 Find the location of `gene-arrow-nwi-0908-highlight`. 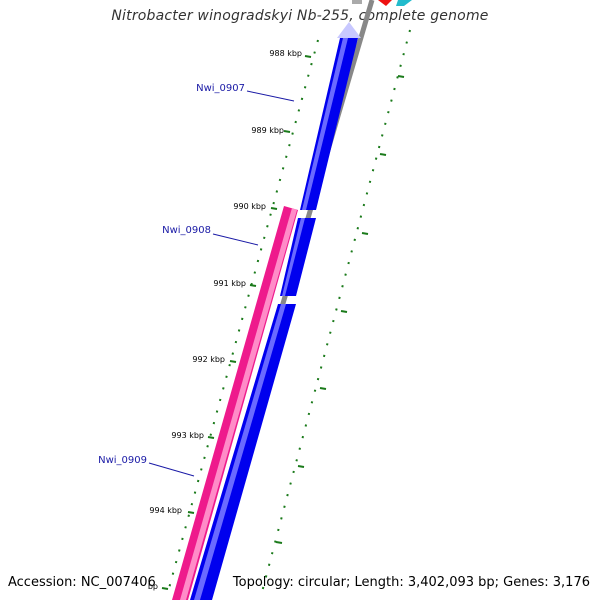

gene-arrow-nwi-0908-highlight is located at coordinates (293, 257).